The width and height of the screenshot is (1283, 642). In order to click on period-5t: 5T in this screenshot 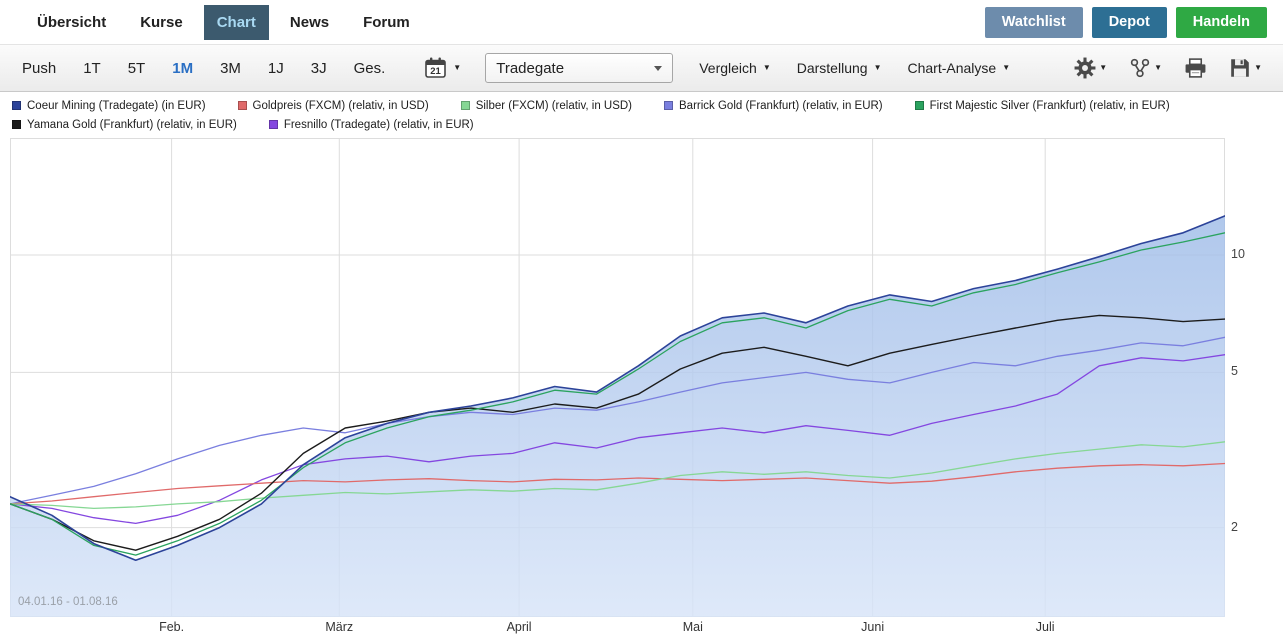, I will do `click(136, 68)`.